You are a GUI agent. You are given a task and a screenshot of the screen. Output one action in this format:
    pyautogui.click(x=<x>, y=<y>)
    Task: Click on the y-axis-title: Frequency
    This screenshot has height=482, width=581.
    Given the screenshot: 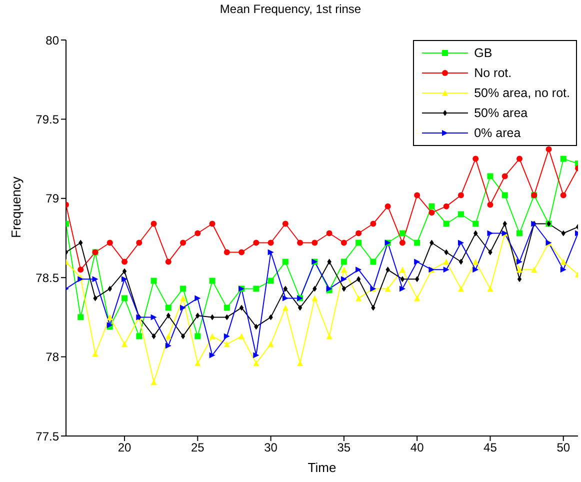 What is the action you would take?
    pyautogui.click(x=16, y=207)
    